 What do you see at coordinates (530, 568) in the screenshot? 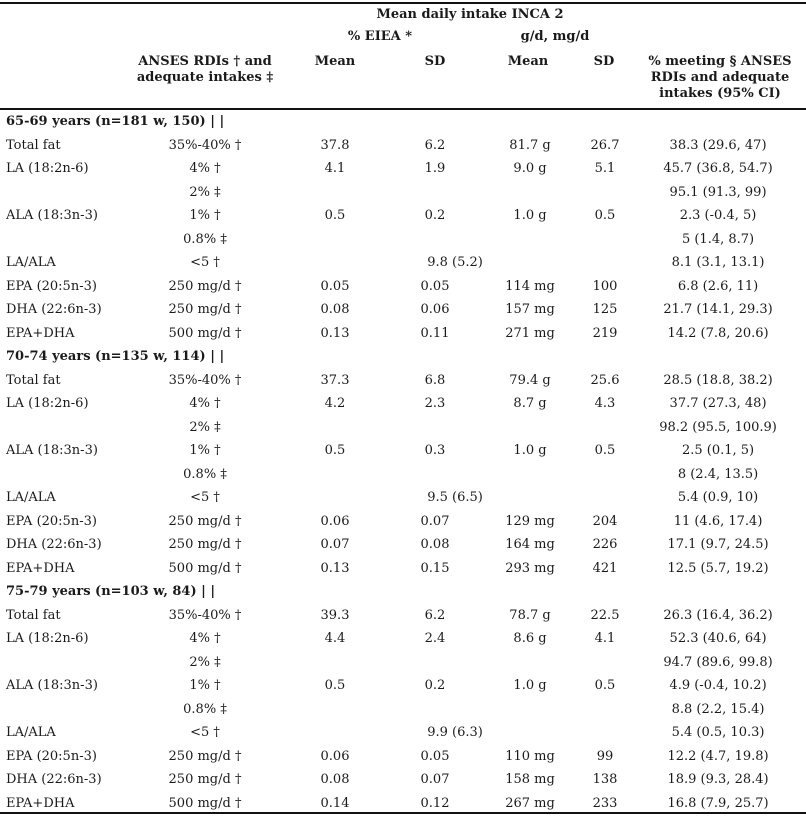
I see `mean-gd-cell: 293 mg` at bounding box center [530, 568].